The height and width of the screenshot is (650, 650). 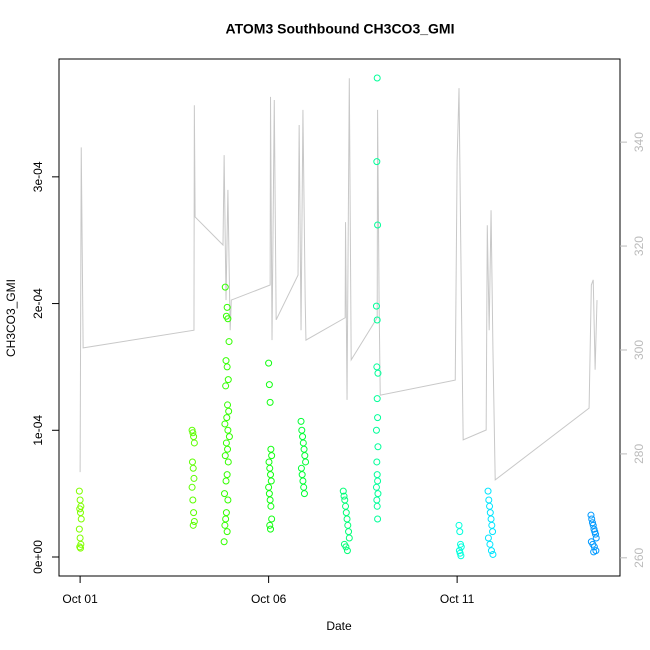 What do you see at coordinates (11, 318) in the screenshot?
I see `y-axis-label: CH3CO3_GMI` at bounding box center [11, 318].